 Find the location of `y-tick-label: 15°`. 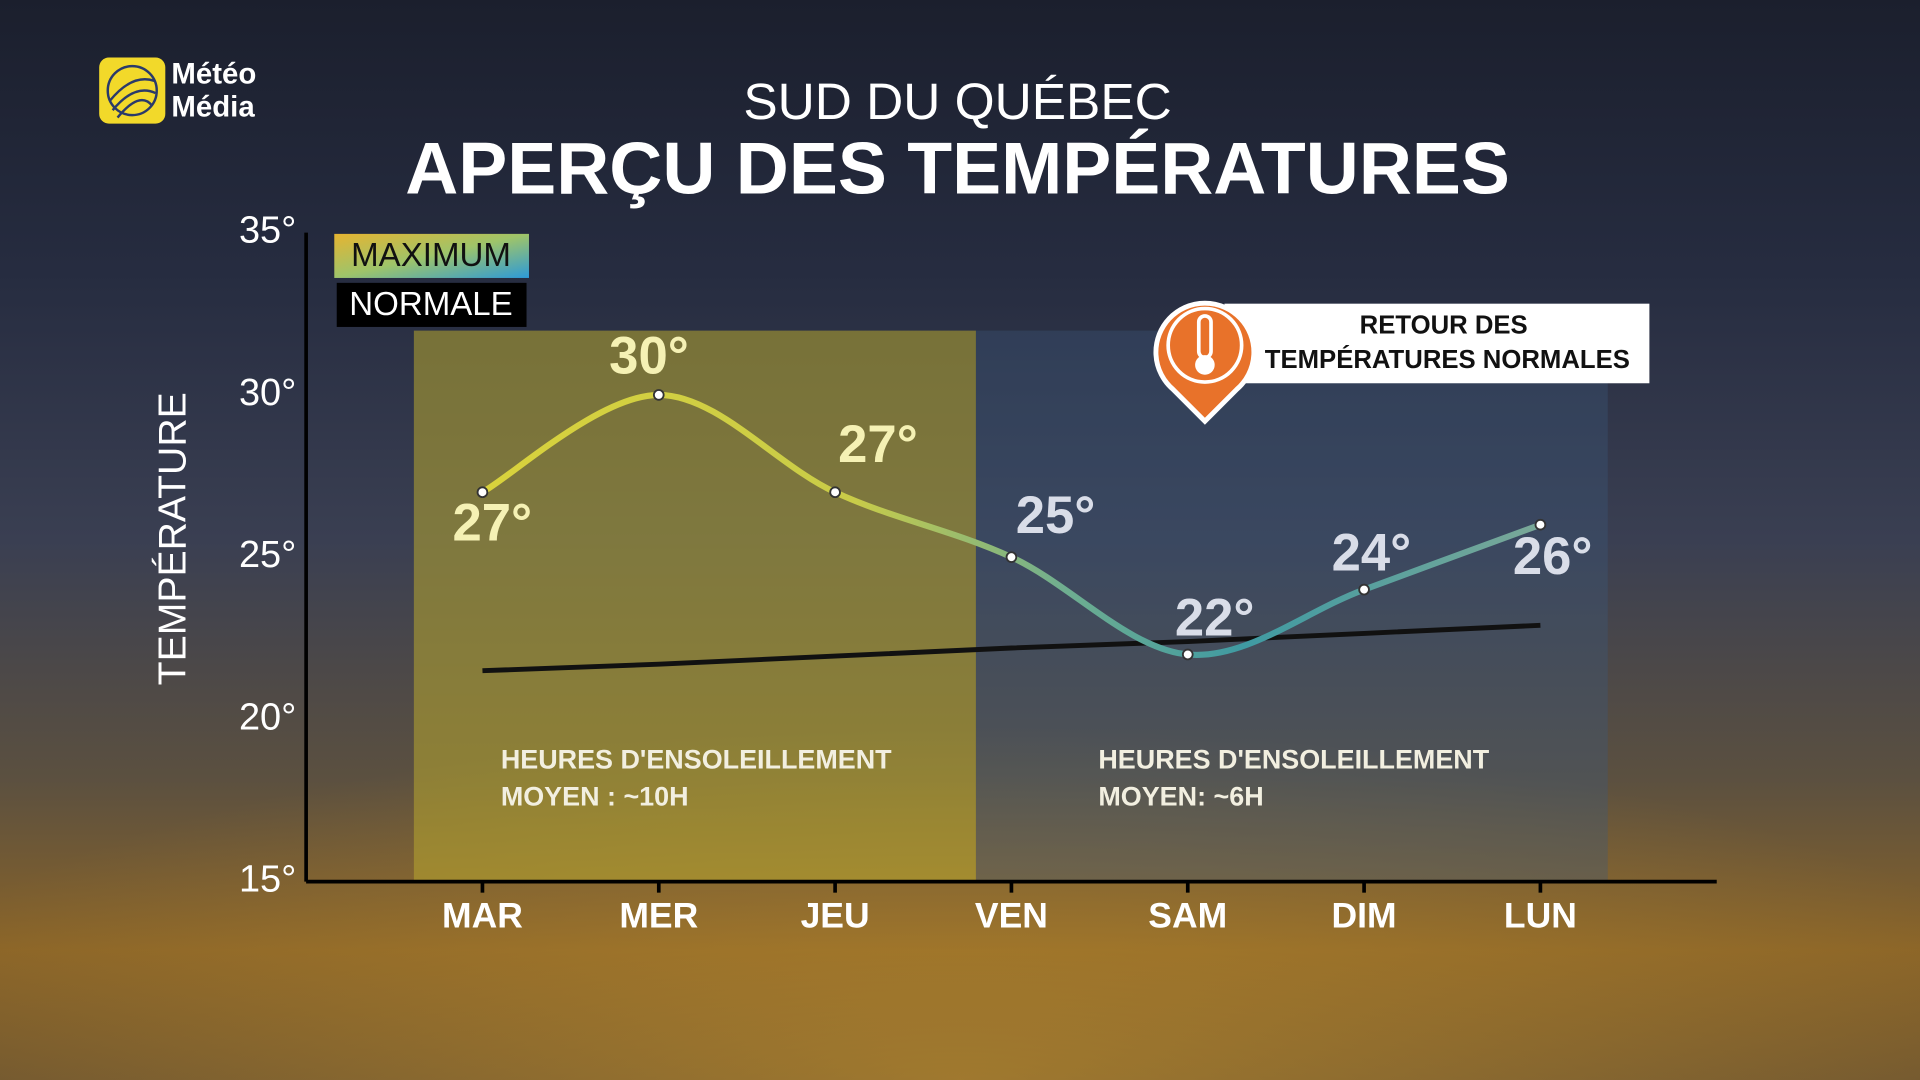

y-tick-label: 15° is located at coordinates (267, 880).